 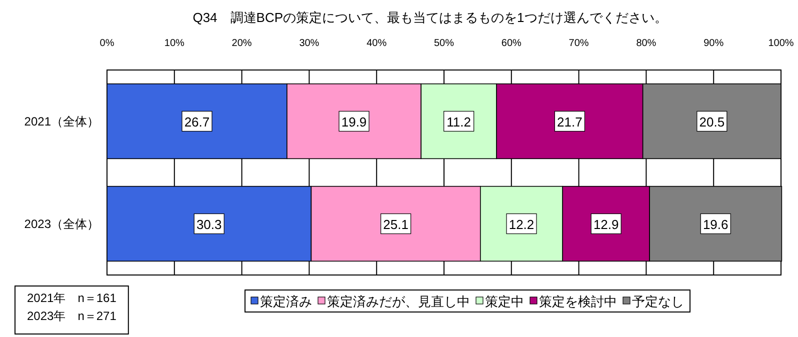 I want to click on legend-label: 策定済みだが、見直し中, so click(x=398, y=301).